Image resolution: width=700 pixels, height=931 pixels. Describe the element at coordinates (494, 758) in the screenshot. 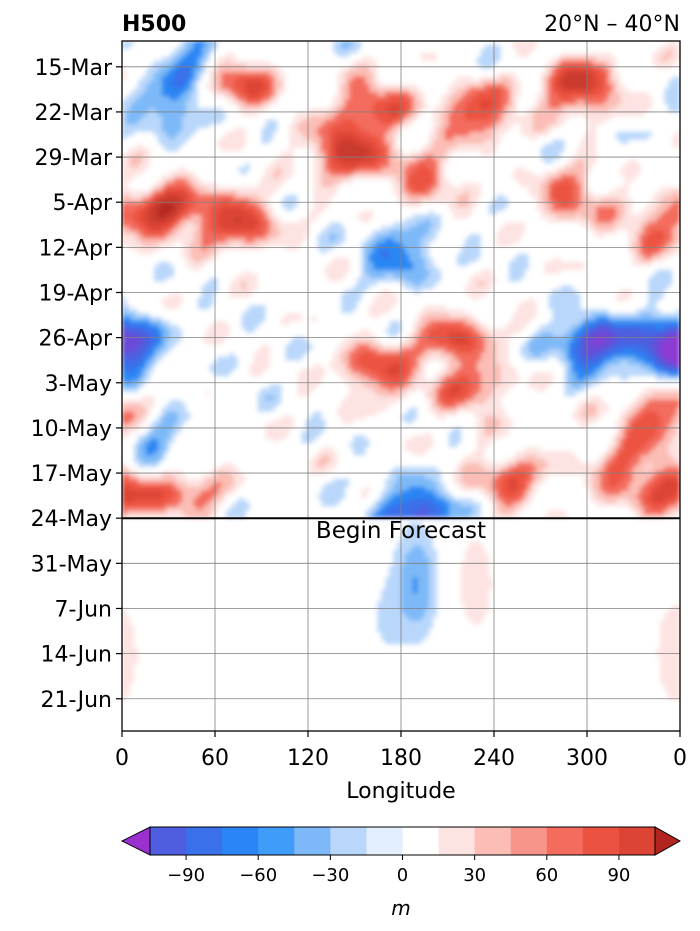

I see `x-tick-label: 240` at that location.